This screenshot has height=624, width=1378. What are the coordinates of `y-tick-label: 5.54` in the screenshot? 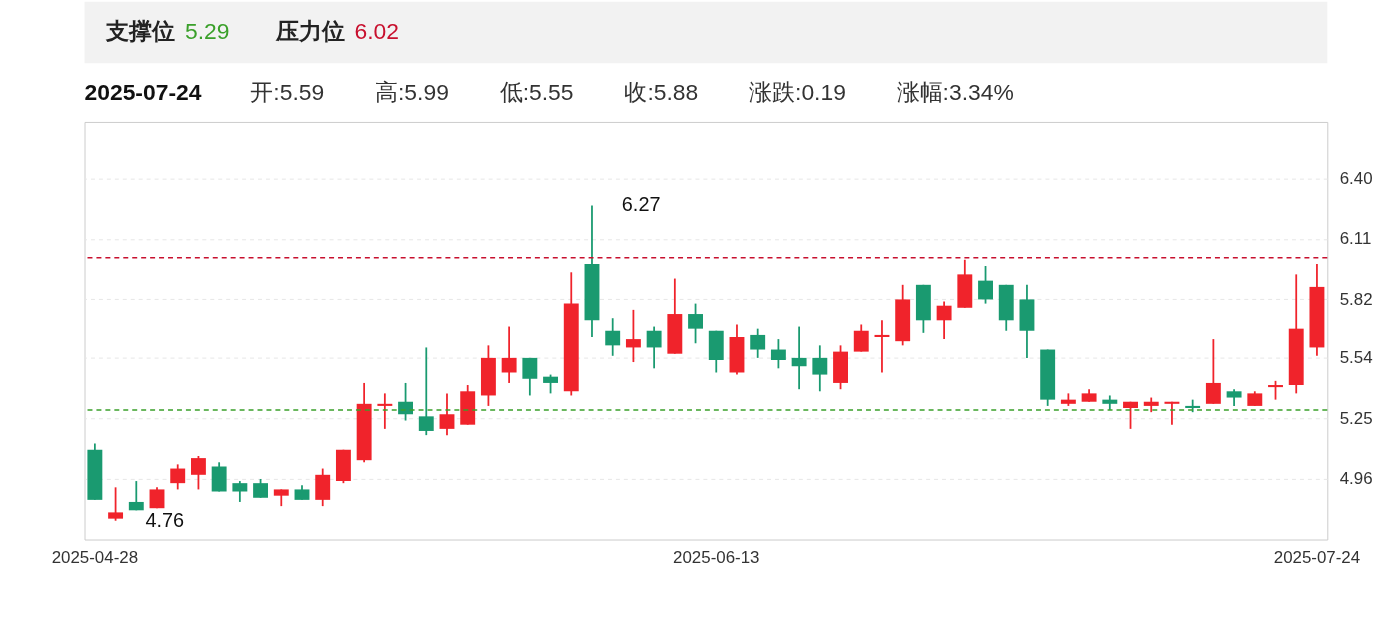 It's located at (1356, 358).